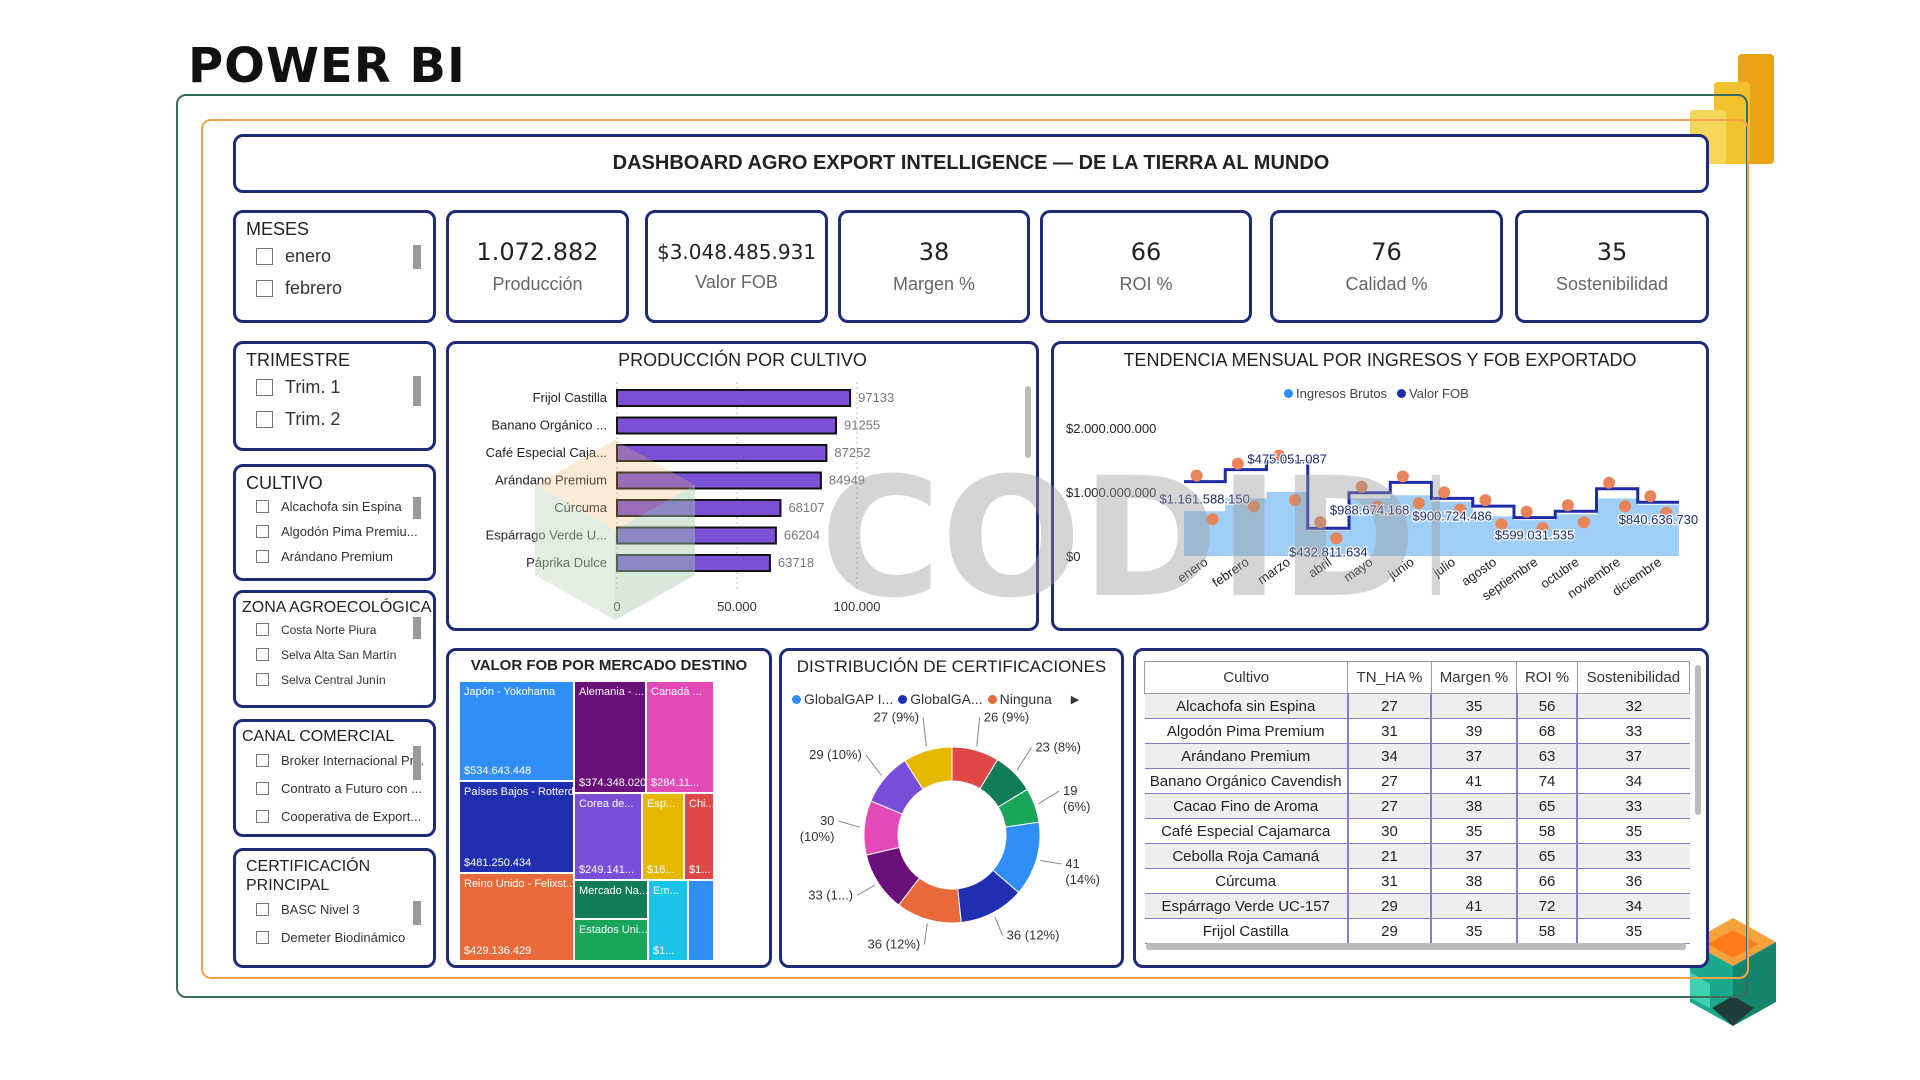  I want to click on slicer-cultivo-item: Arándano Premium, so click(334, 556).